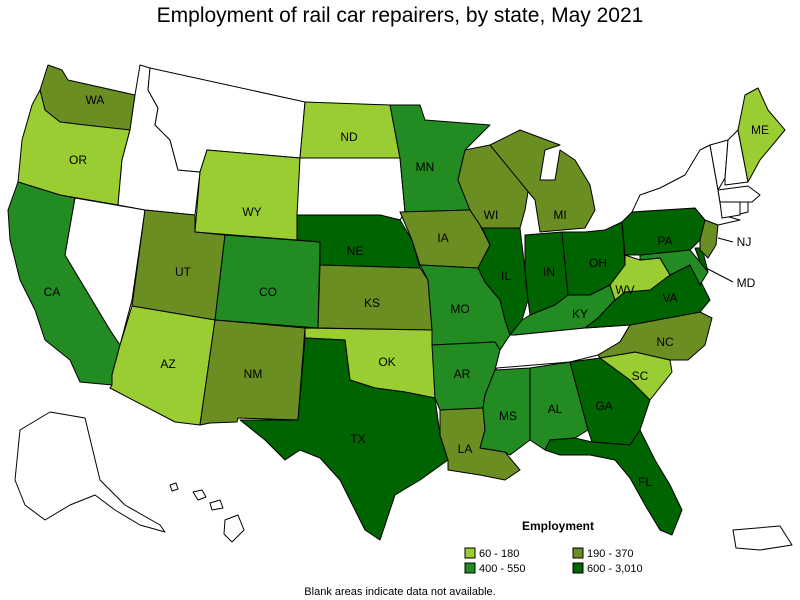  Describe the element at coordinates (372, 303) in the screenshot. I see `label-ks: KS` at that location.